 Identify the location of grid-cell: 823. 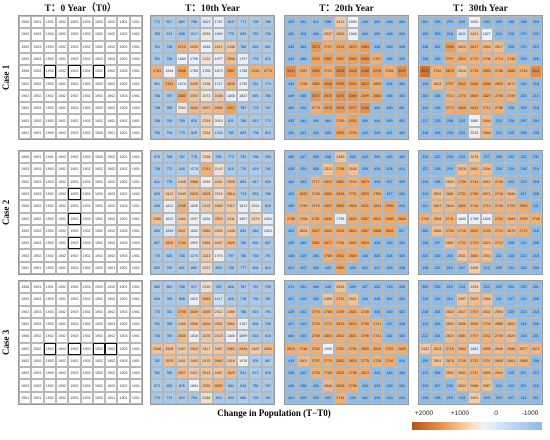
(255, 311).